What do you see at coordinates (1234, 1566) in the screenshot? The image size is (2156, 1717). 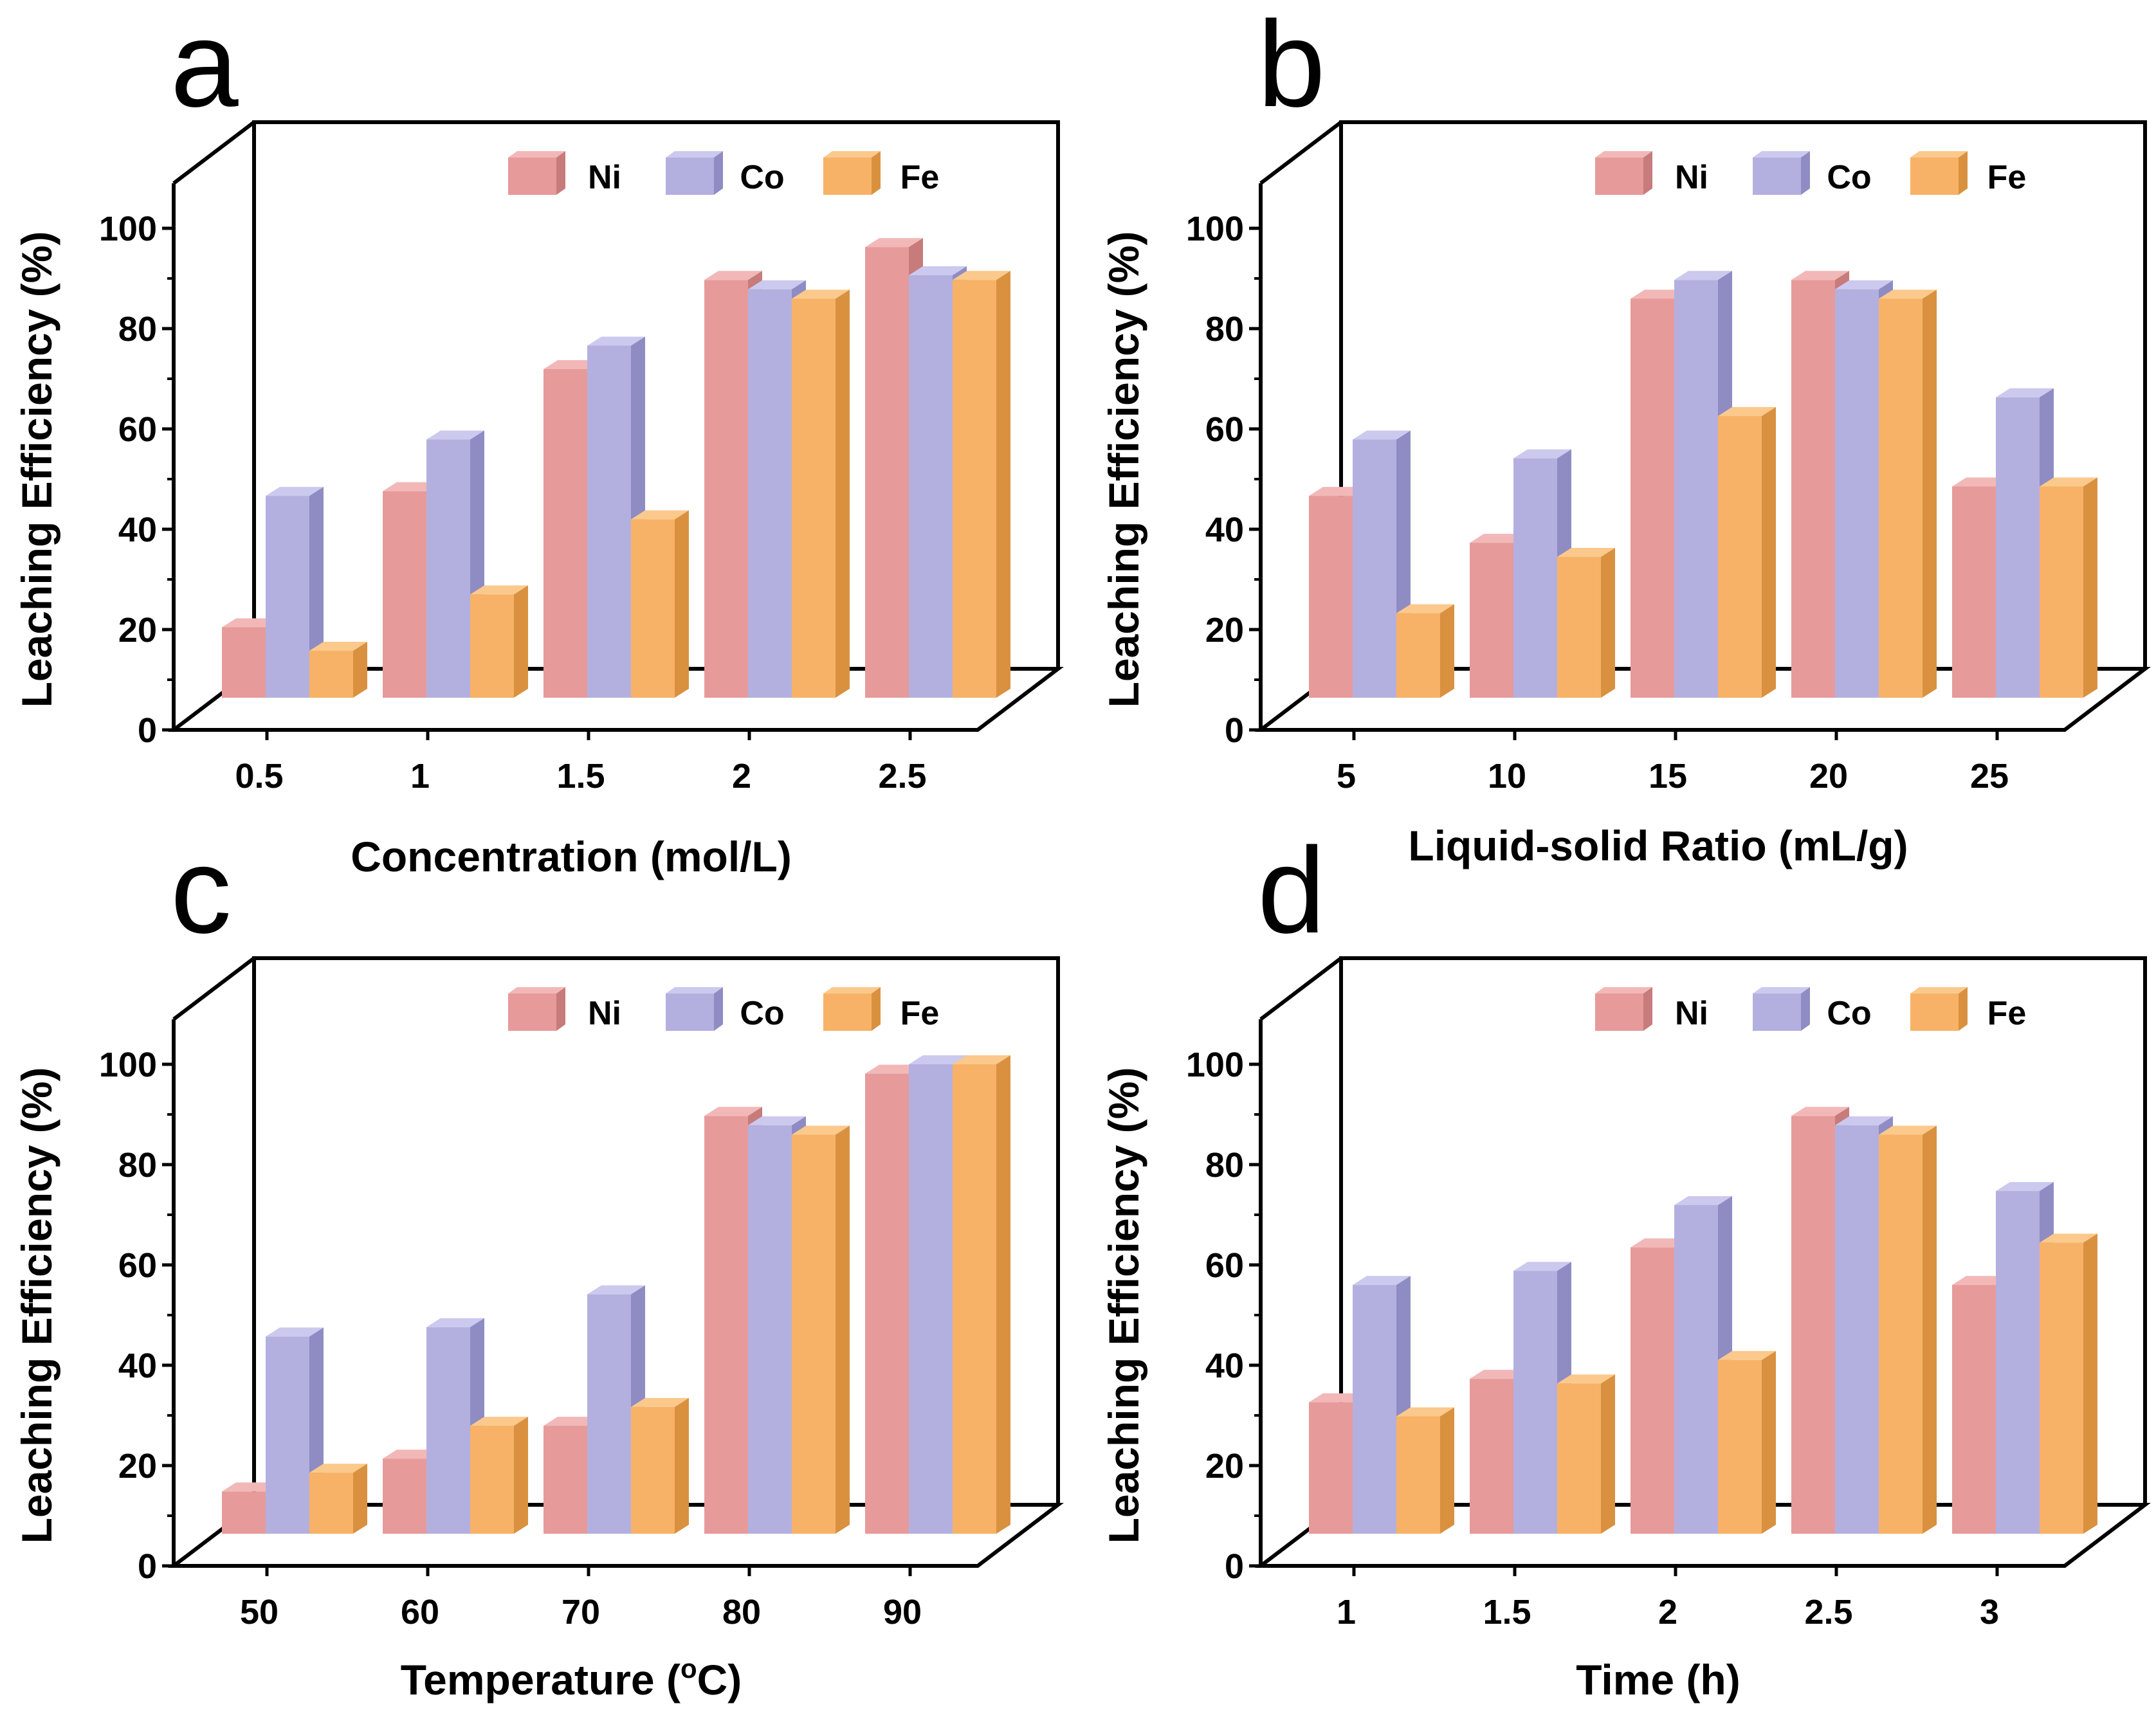 I see `y-tick-label: 0` at bounding box center [1234, 1566].